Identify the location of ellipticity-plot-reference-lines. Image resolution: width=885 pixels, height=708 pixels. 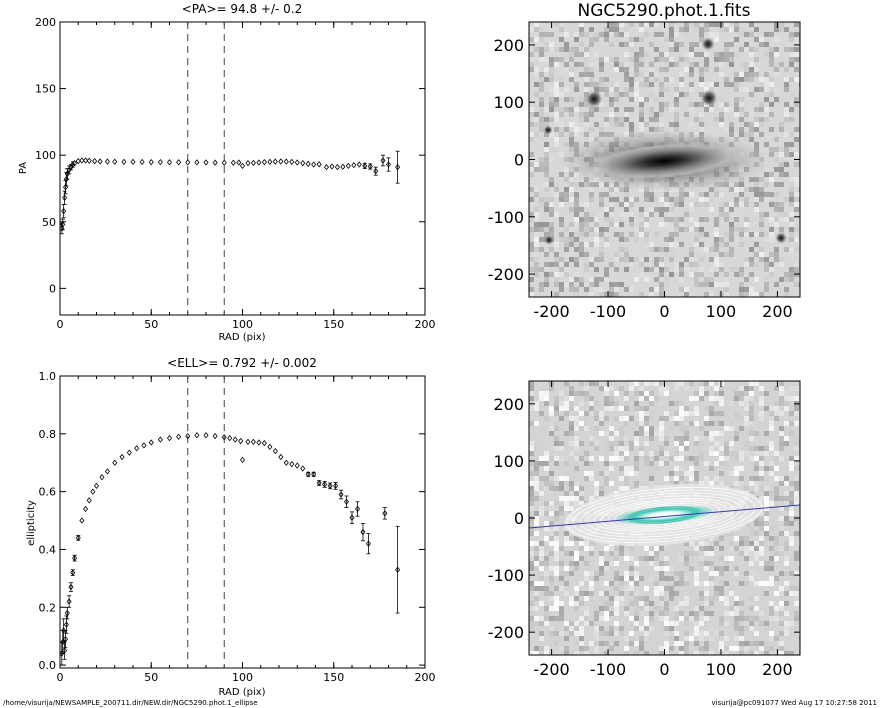
(206, 522).